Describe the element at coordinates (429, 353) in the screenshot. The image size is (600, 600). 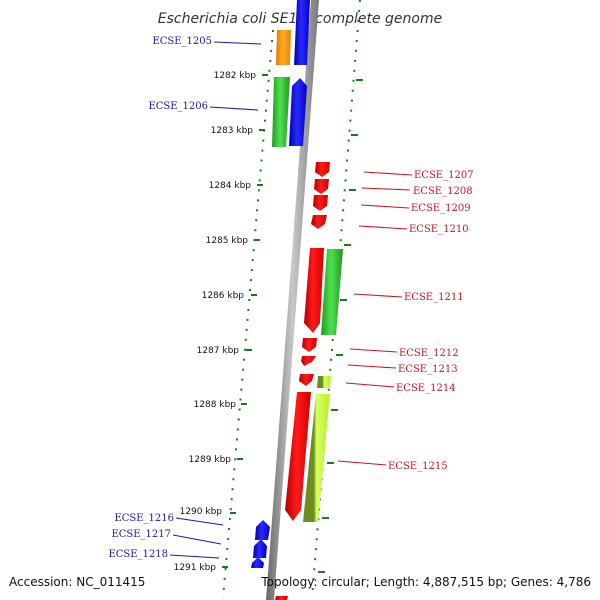
I see `gene-label-ECSE_1212: ECSE_1212` at that location.